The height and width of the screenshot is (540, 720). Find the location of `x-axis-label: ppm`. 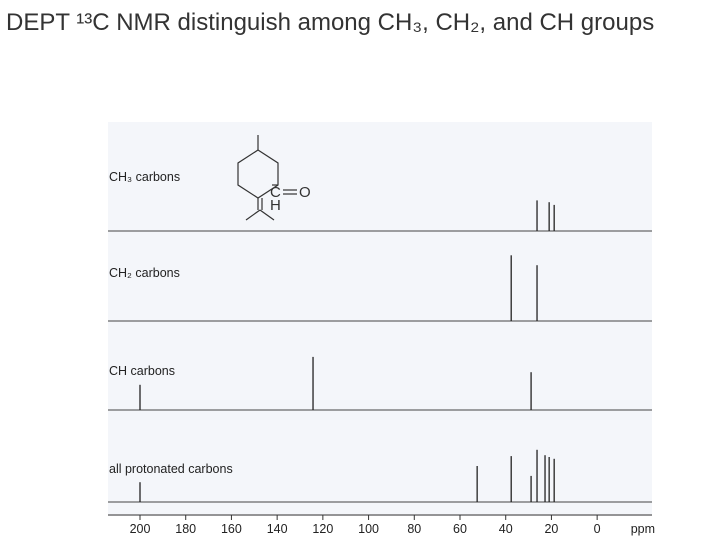

x-axis-label: ppm is located at coordinates (643, 529).